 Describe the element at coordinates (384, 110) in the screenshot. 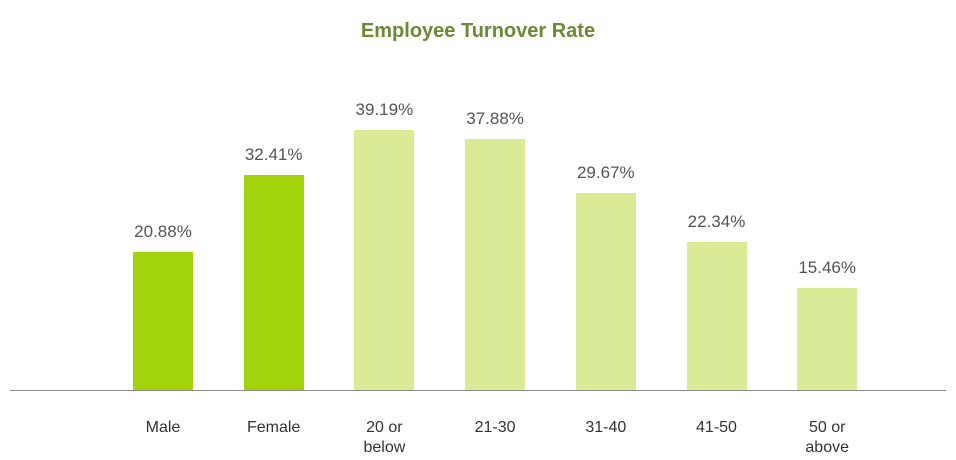

I see `data-label: 39.19%` at that location.